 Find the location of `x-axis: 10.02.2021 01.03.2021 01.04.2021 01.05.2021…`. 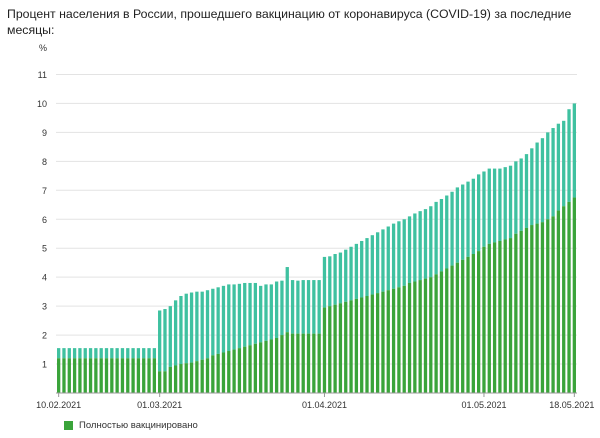

x-axis: 10.02.2021 01.03.2021 01.04.2021 01.05.2021… is located at coordinates (315, 401).